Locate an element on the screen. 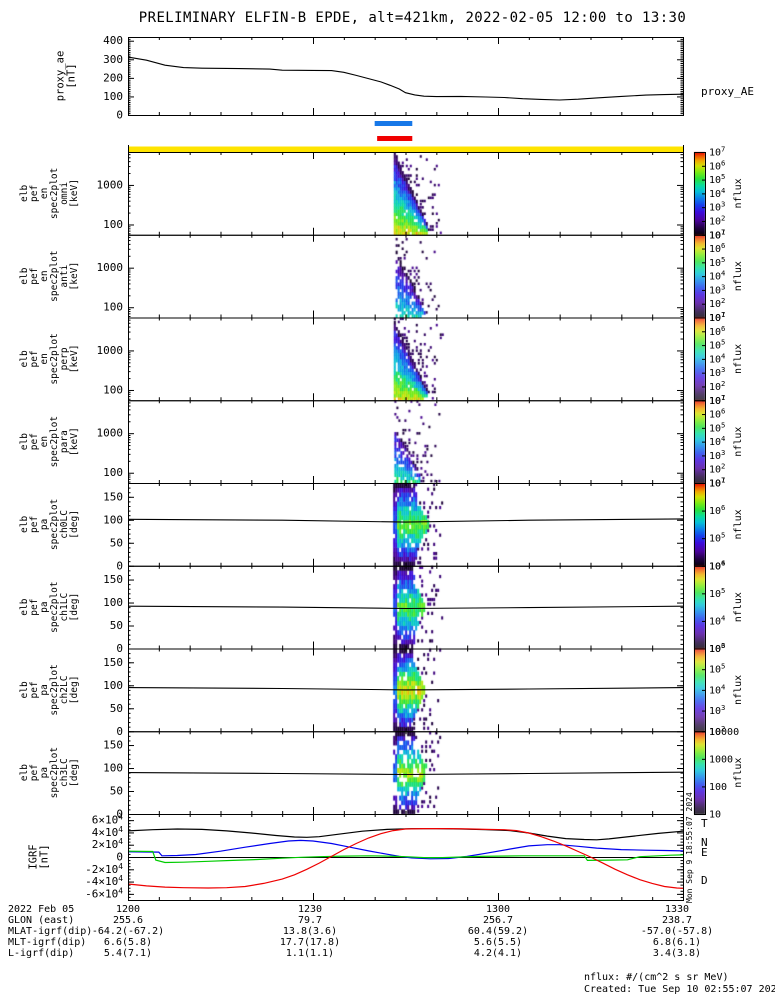 The width and height of the screenshot is (775, 1000). svg-text: 200 is located at coordinates (113, 77).